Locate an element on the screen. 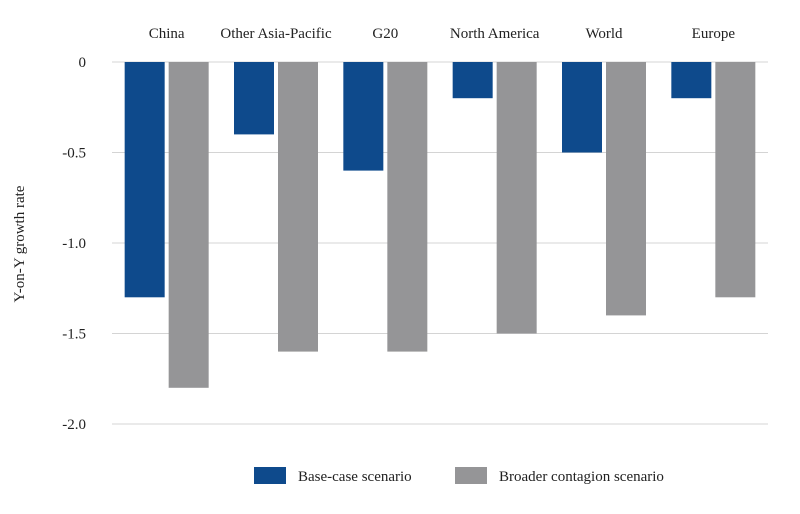 Image resolution: width=800 pixels, height=514 pixels. category-label: Europe is located at coordinates (714, 34).